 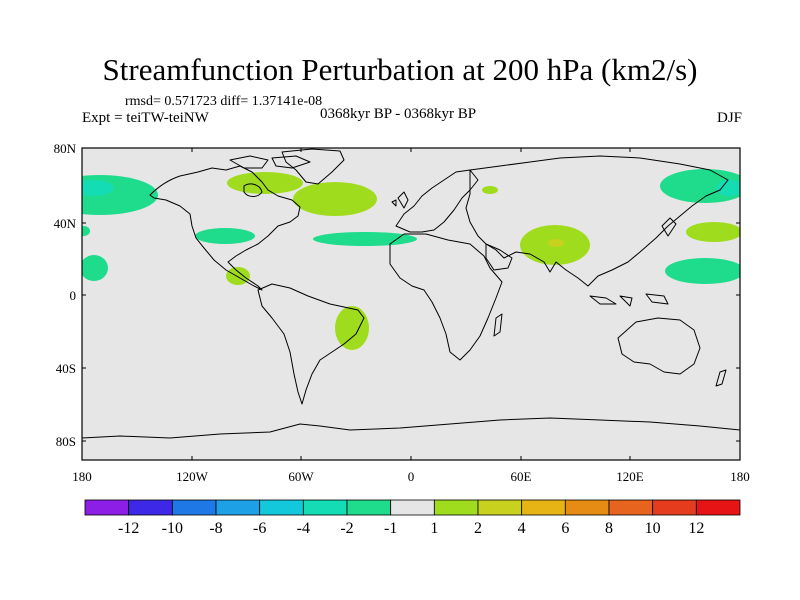 What do you see at coordinates (98, 188) in the screenshot?
I see `anomaly-north-pacific-west-core` at bounding box center [98, 188].